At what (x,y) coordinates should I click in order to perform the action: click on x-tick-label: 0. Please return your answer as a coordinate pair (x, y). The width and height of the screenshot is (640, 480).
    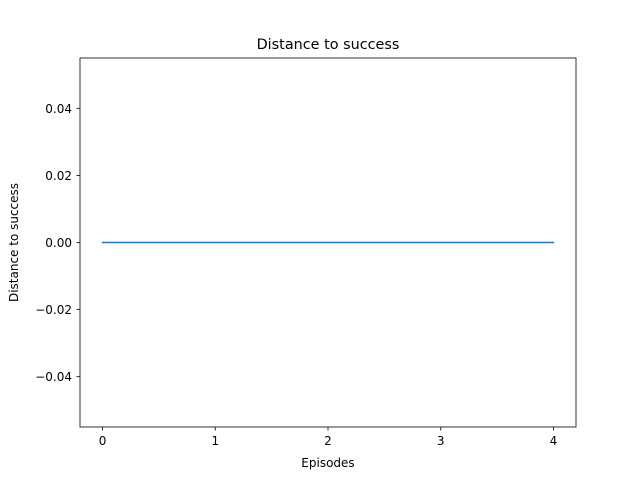
    Looking at the image, I should click on (103, 441).